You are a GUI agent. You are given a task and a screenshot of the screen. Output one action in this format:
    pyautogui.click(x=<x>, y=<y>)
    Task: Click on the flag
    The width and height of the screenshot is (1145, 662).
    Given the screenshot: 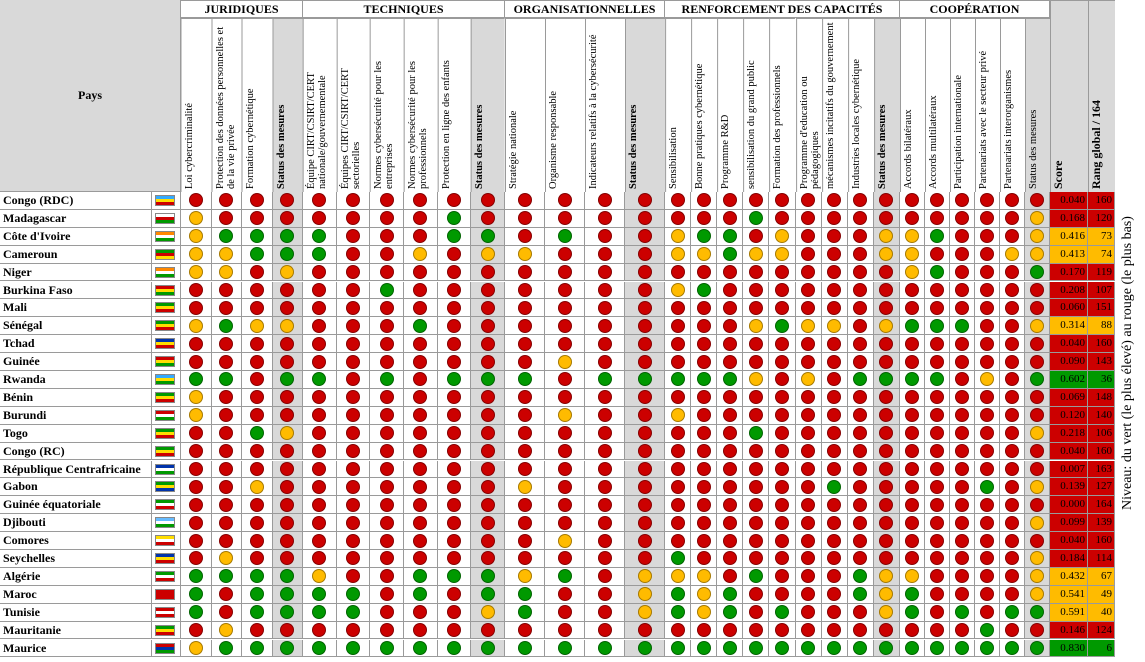 What is the action you would take?
    pyautogui.click(x=165, y=558)
    